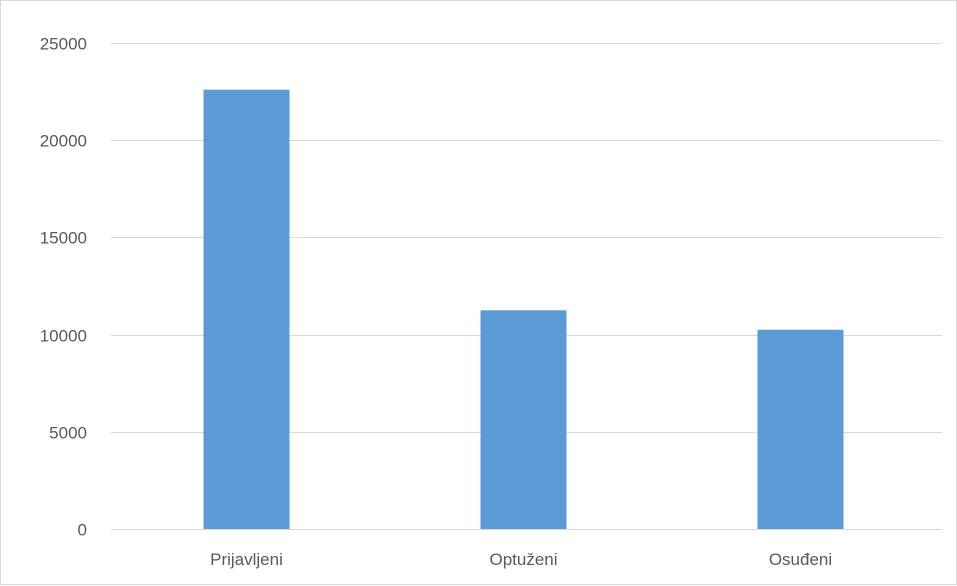 The width and height of the screenshot is (957, 586). I want to click on x-axis-category-labels: Prijavljeni Optuženi Osuđeni, so click(521, 559).